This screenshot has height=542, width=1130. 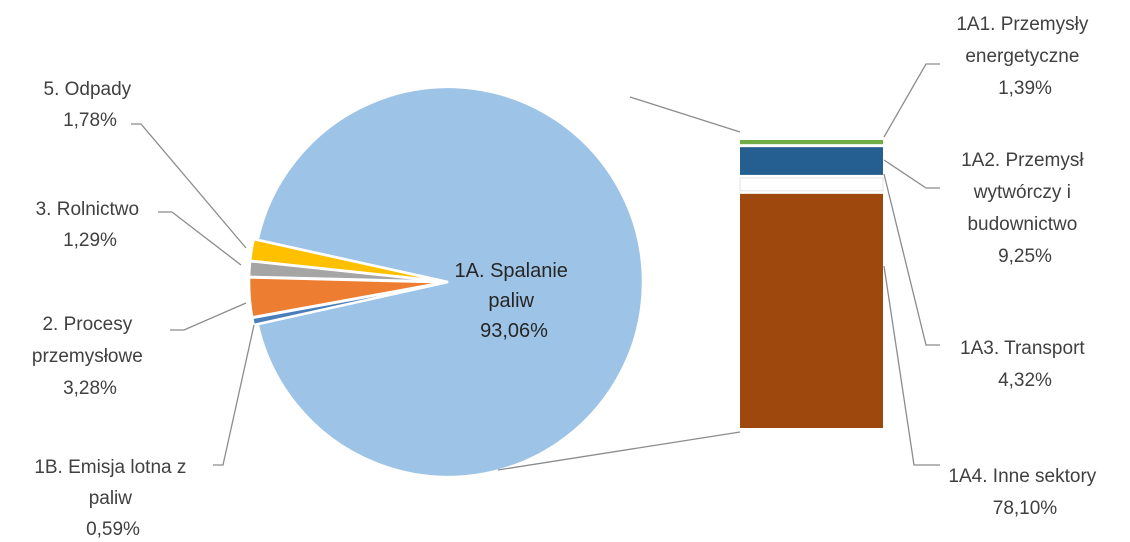 I want to click on pie-slice-5-odpady, so click(x=346, y=260).